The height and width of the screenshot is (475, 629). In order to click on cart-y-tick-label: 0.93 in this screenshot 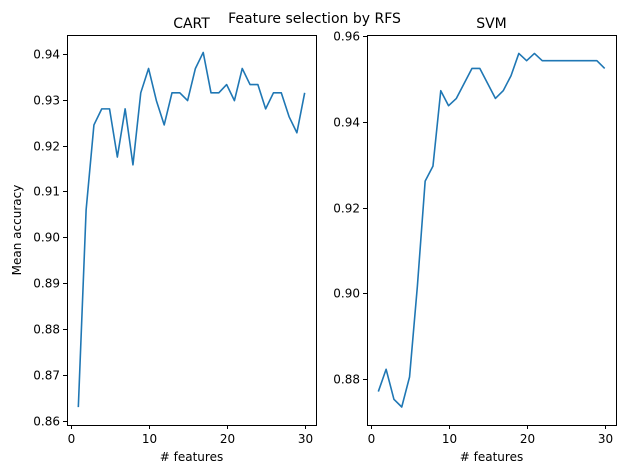, I will do `click(46, 101)`.